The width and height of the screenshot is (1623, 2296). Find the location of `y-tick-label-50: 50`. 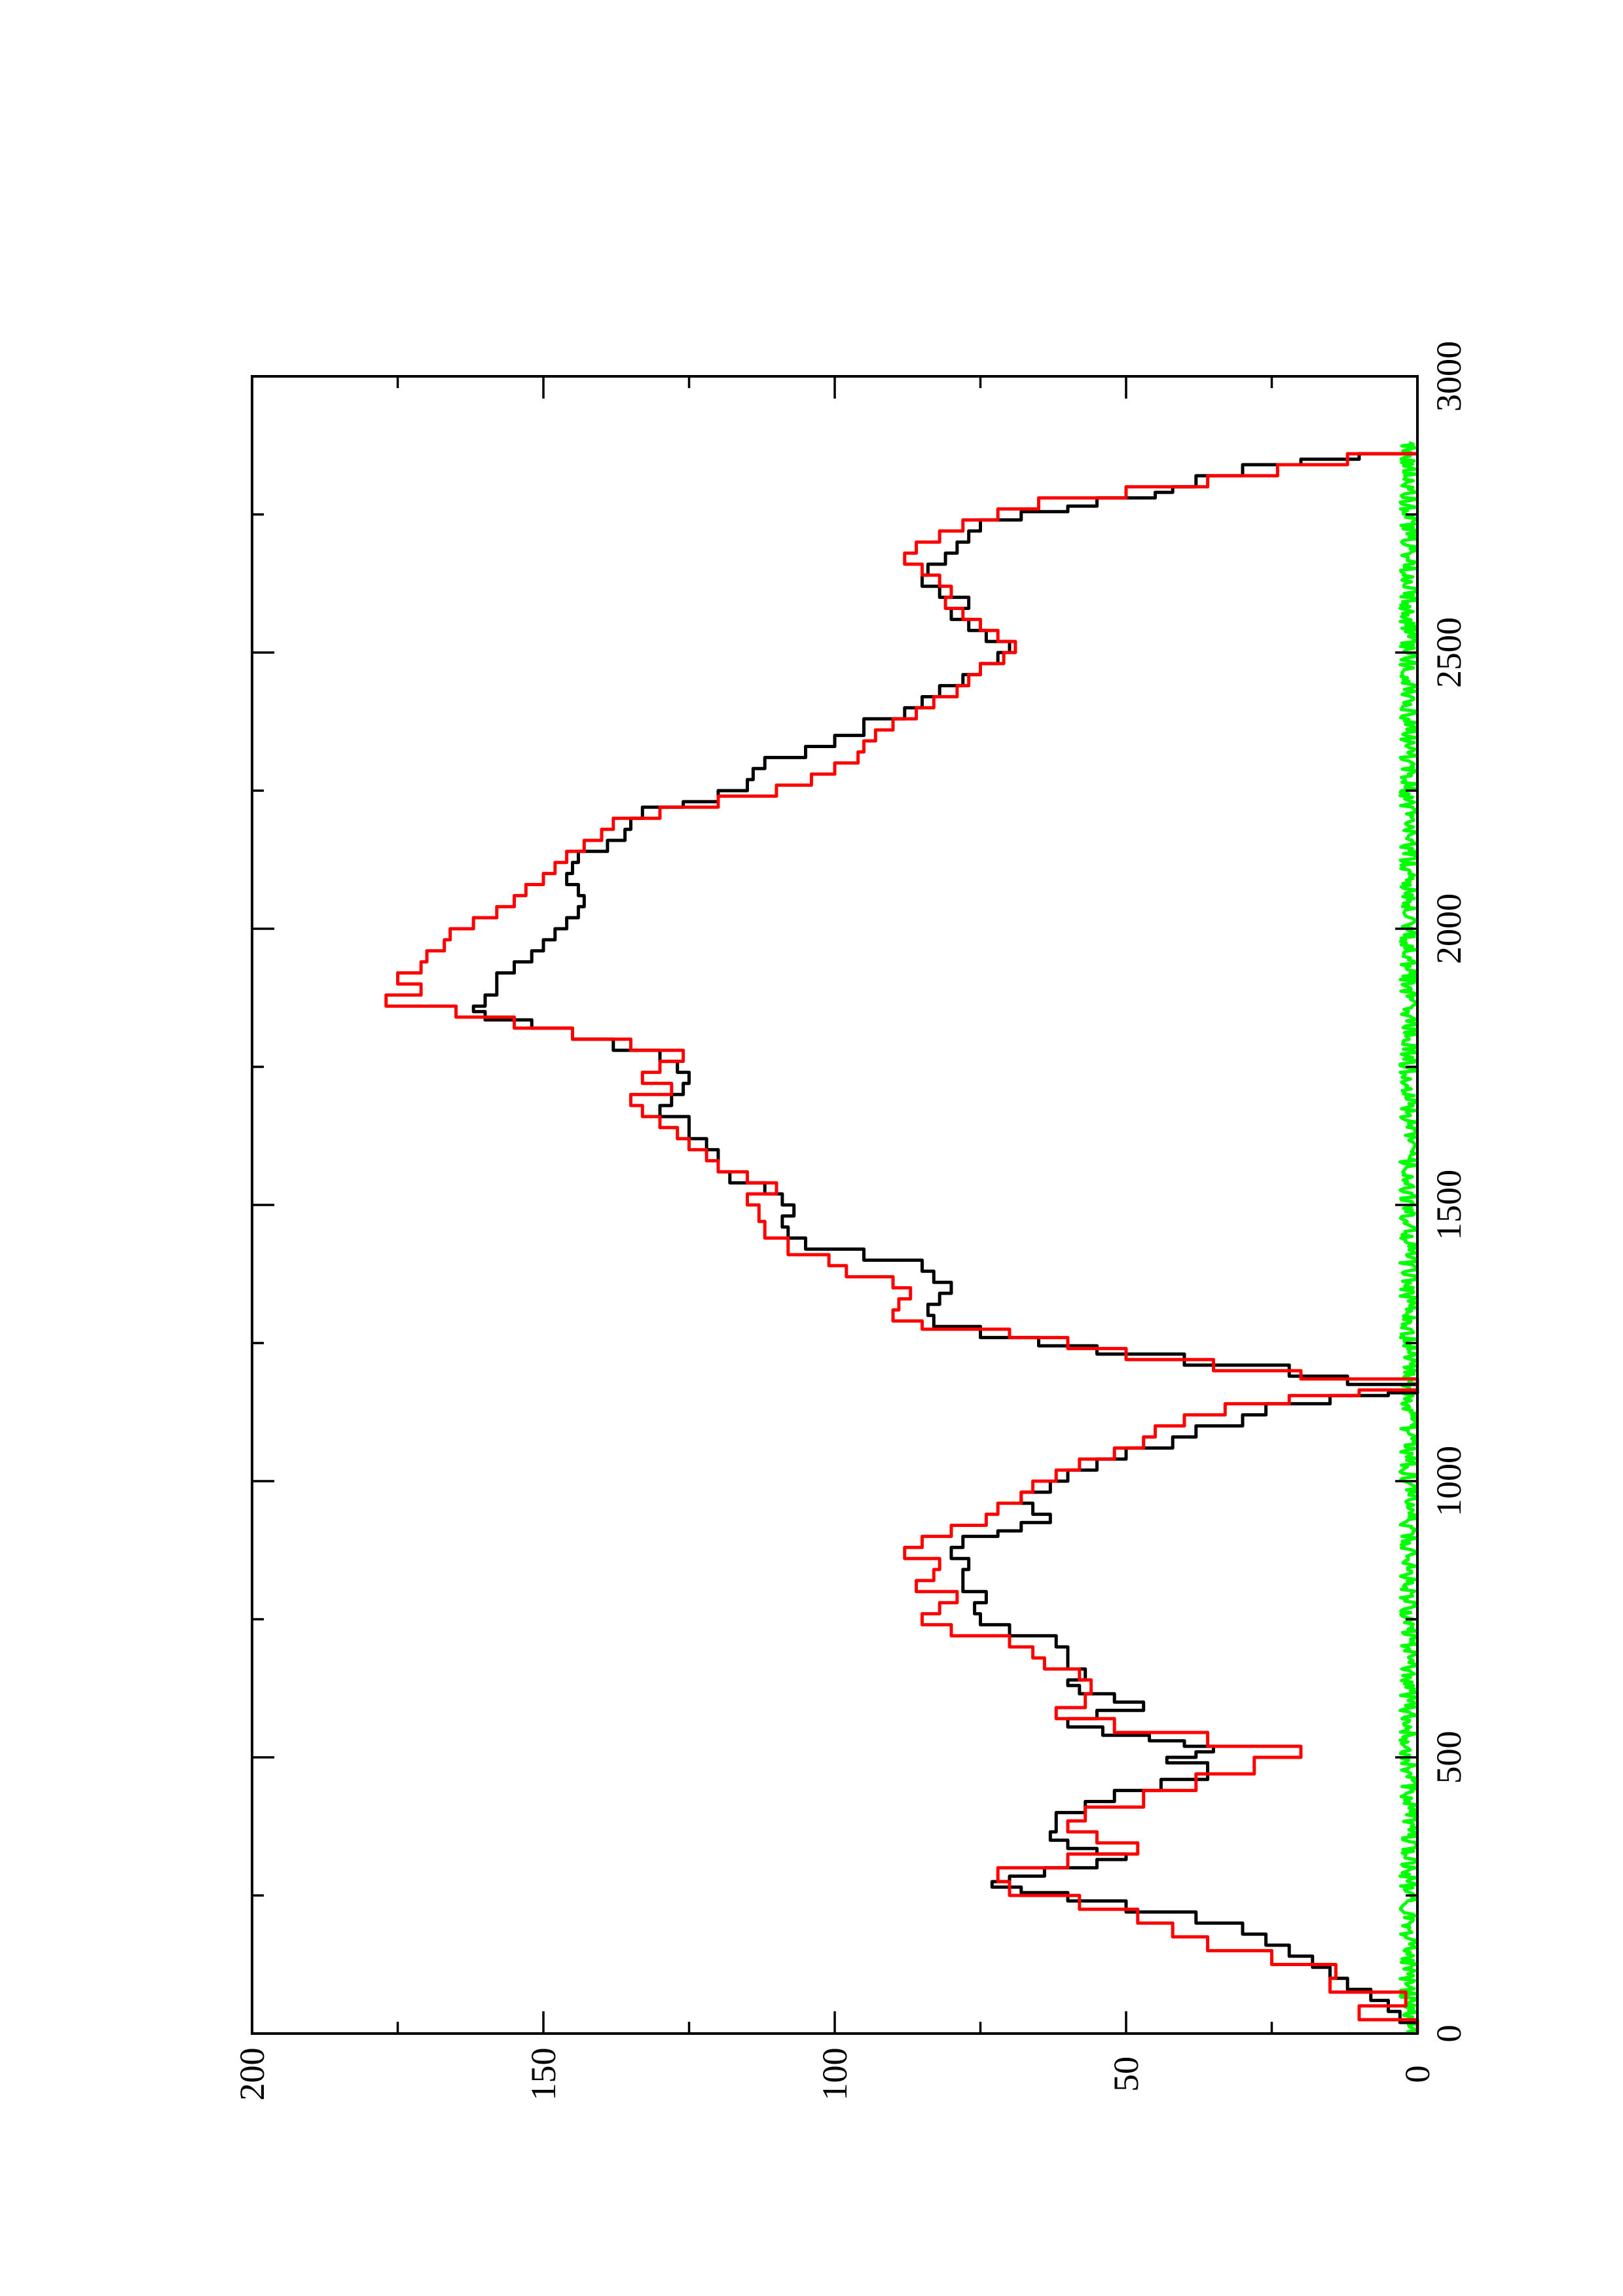

y-tick-label-50: 50 is located at coordinates (1126, 2074).